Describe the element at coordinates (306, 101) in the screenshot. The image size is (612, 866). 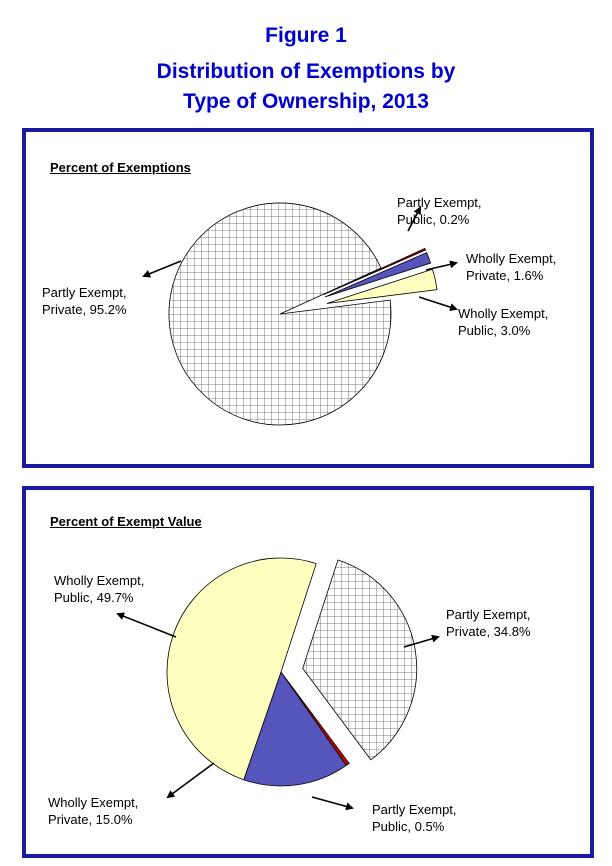
I see `figure-title-line2: Type of Ownership, 2013` at that location.